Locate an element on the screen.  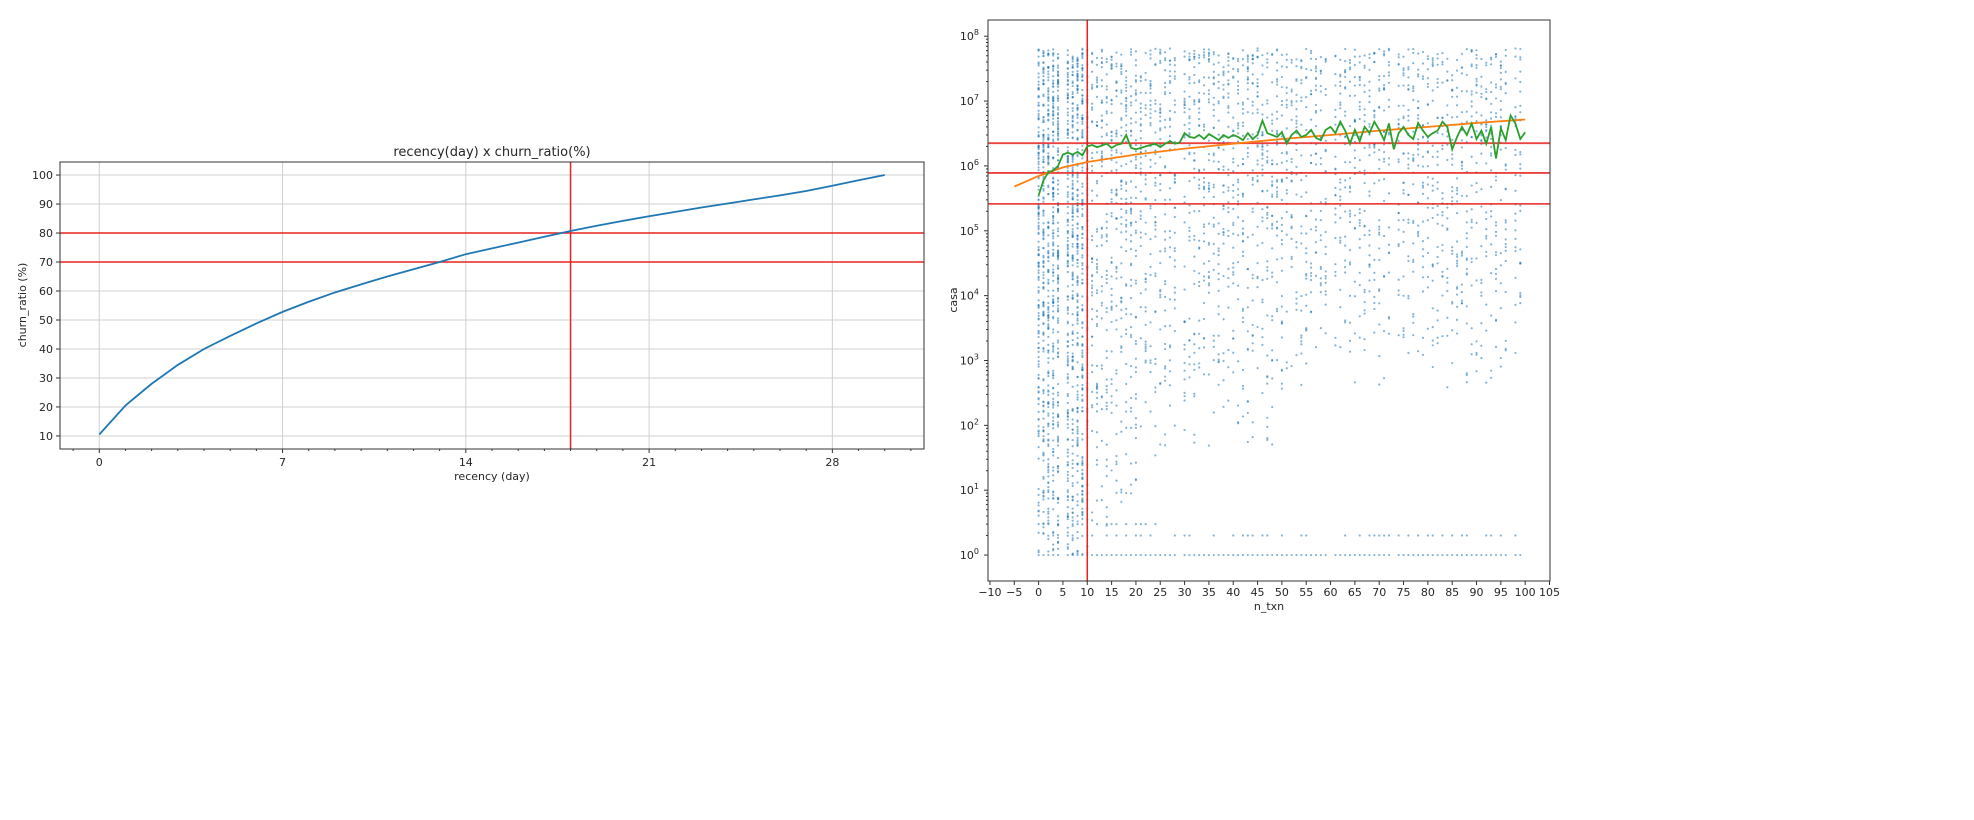
x-tick-label: 0 is located at coordinates (1038, 592).